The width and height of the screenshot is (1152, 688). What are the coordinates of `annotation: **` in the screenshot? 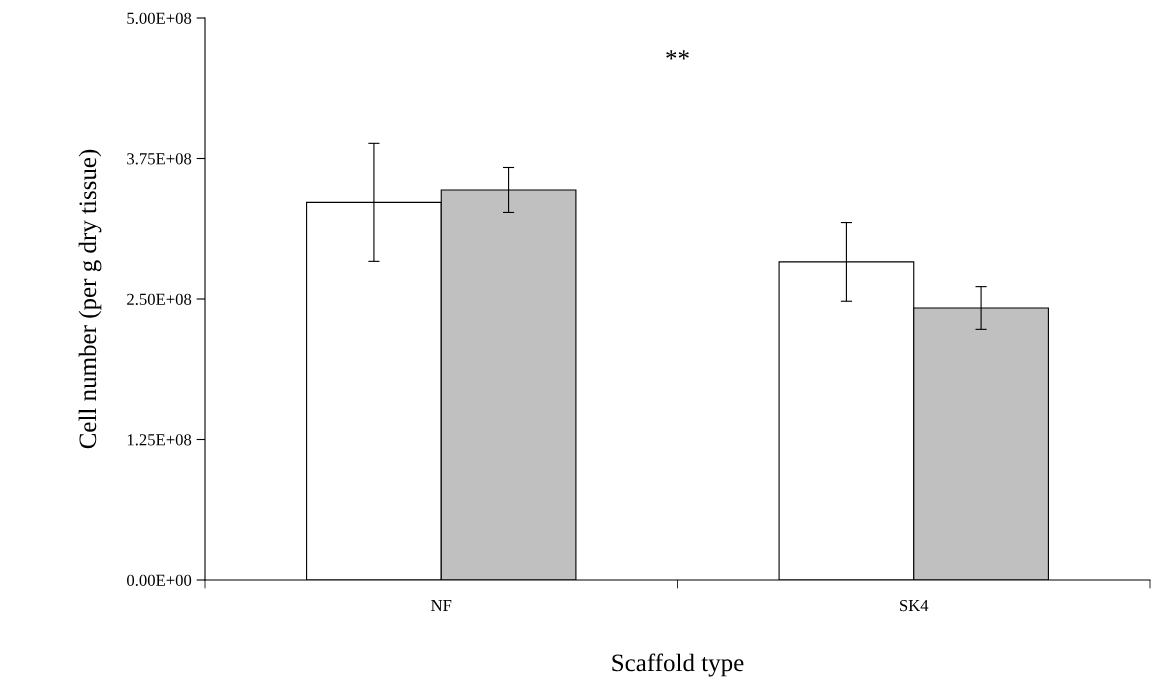 It's located at (677, 55).